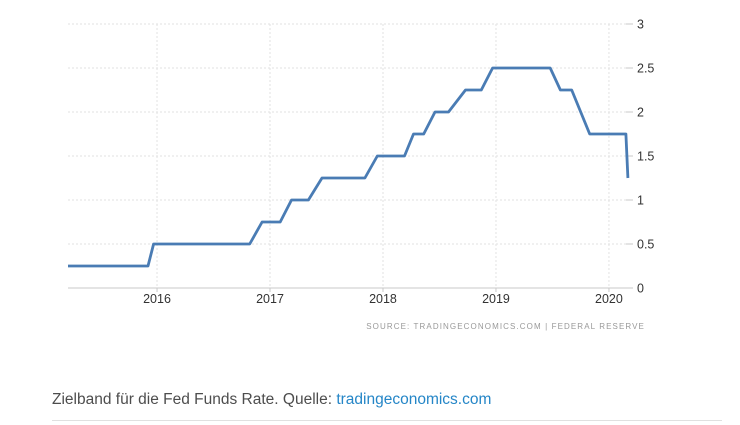 This screenshot has height=425, width=740. What do you see at coordinates (414, 399) in the screenshot?
I see `tradingeconomics-link: tradingeconomics.com` at bounding box center [414, 399].